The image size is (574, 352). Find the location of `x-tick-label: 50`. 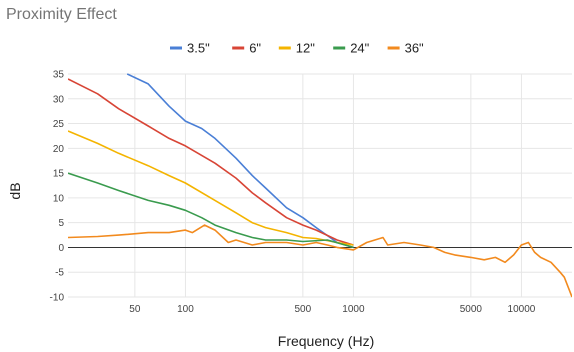

x-tick-label: 50 is located at coordinates (135, 309).